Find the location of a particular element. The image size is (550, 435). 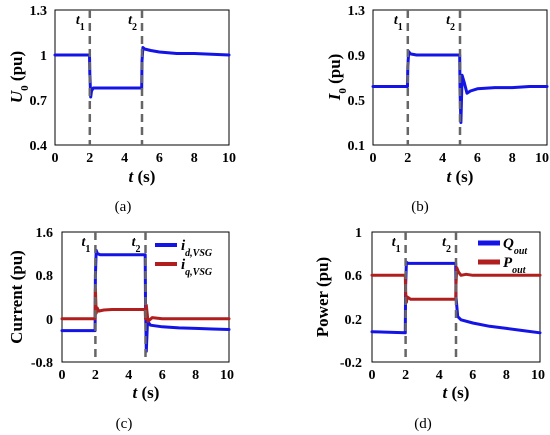

panel-caption: (d) is located at coordinates (423, 424).